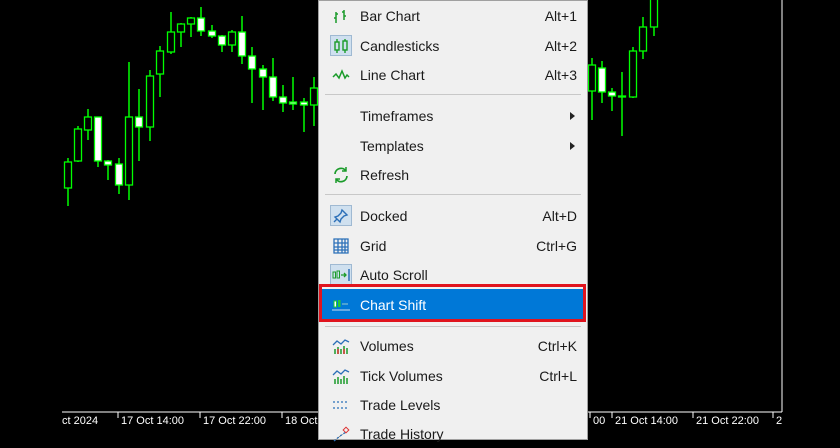  I want to click on menu-item-label: Templates, so click(392, 145).